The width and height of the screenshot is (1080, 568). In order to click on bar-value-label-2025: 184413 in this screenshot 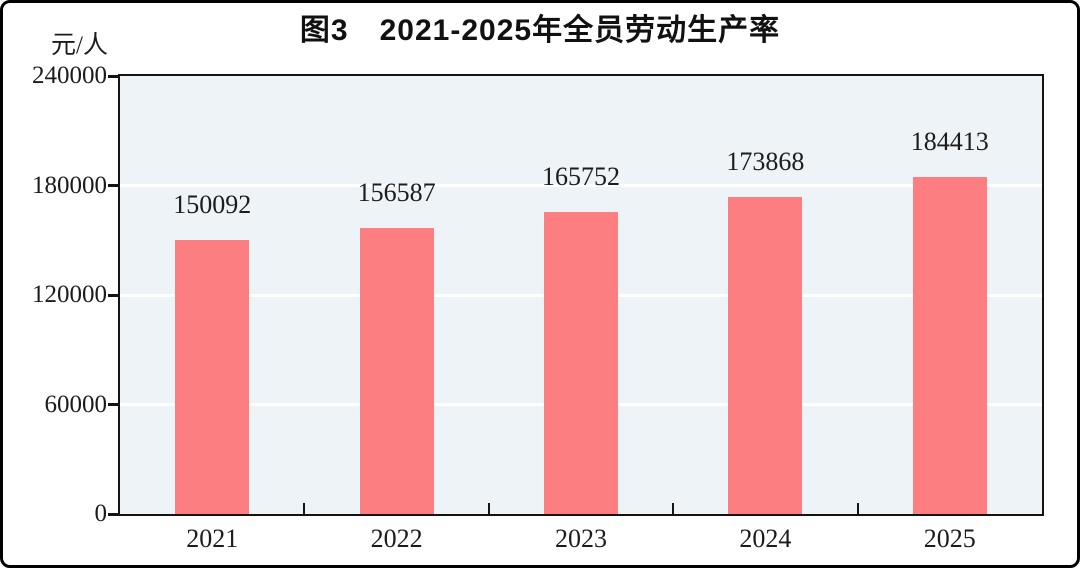, I will do `click(949, 142)`.